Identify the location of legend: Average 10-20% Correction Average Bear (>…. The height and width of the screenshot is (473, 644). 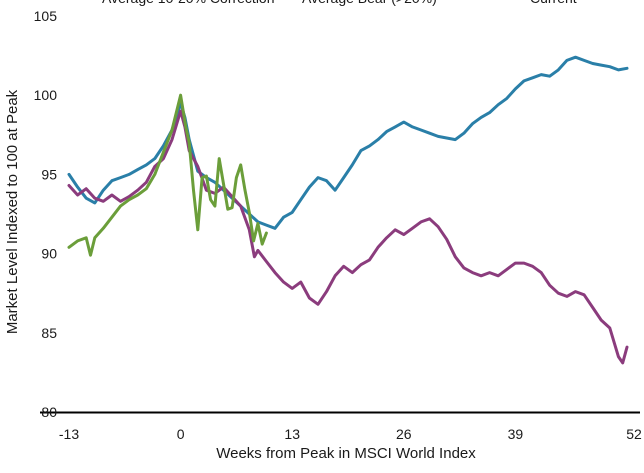
(339, 3).